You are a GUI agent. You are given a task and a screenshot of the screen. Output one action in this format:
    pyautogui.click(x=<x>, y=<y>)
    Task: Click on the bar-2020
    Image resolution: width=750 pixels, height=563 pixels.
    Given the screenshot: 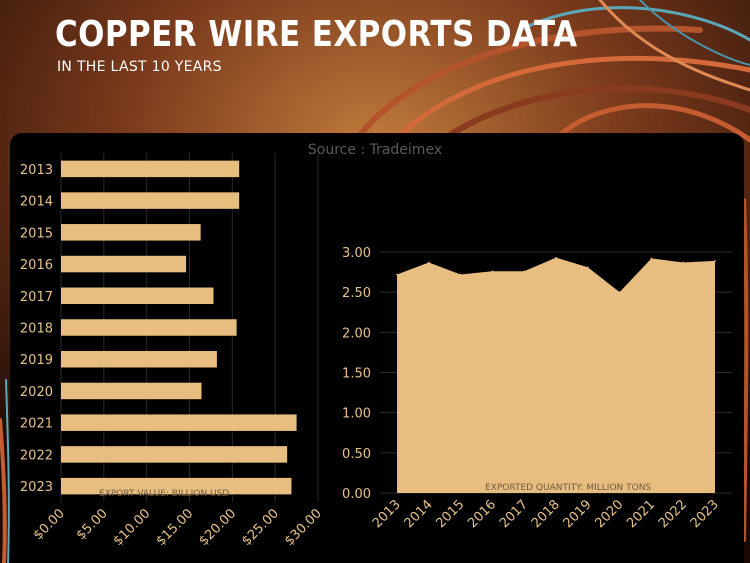 What is the action you would take?
    pyautogui.click(x=131, y=391)
    